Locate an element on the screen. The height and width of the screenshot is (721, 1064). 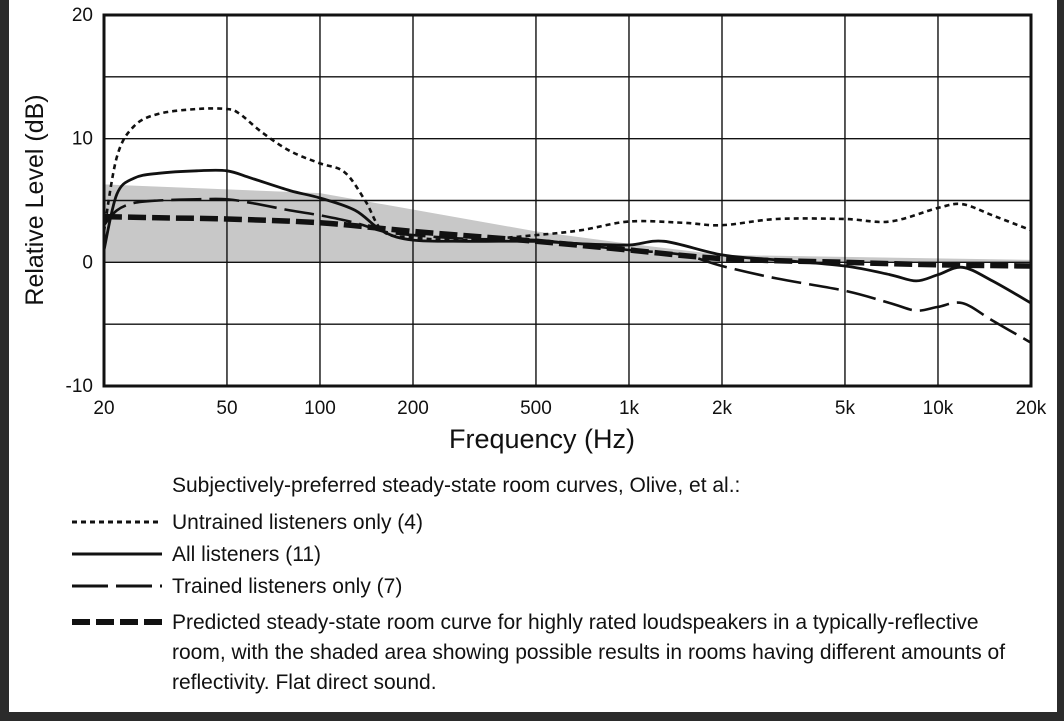
legend-swatch-solid is located at coordinates (117, 554).